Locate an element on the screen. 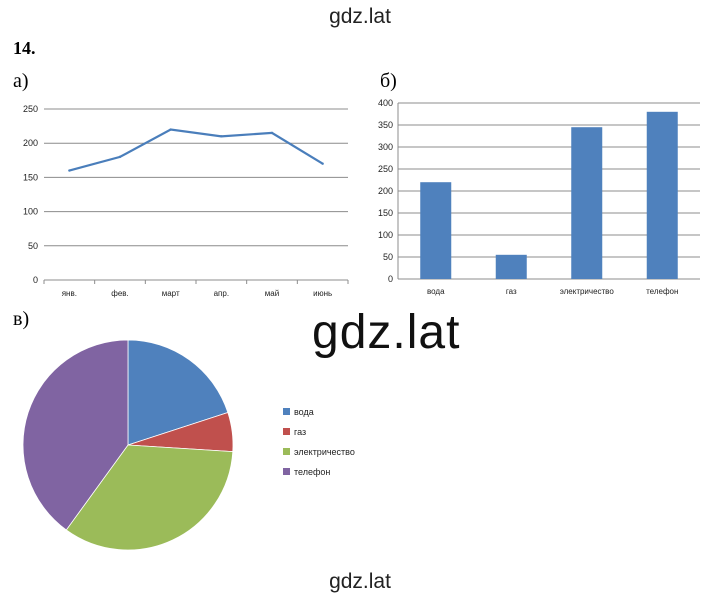  line-series is located at coordinates (196, 150).